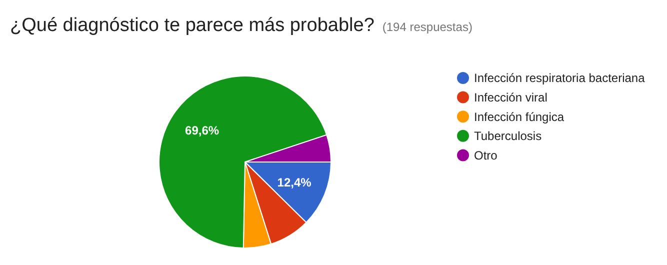 This screenshot has height=265, width=667. I want to click on data-label: 69,6%, so click(202, 131).